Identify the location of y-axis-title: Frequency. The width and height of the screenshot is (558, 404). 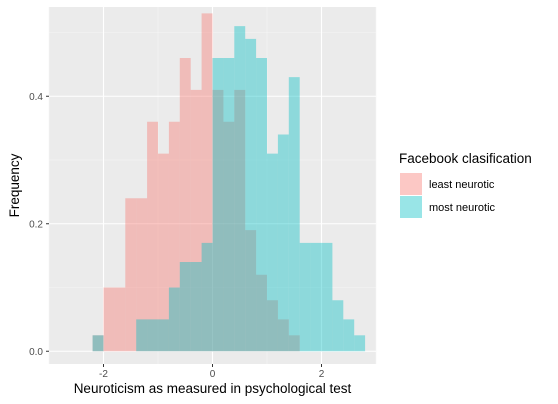
(14, 185).